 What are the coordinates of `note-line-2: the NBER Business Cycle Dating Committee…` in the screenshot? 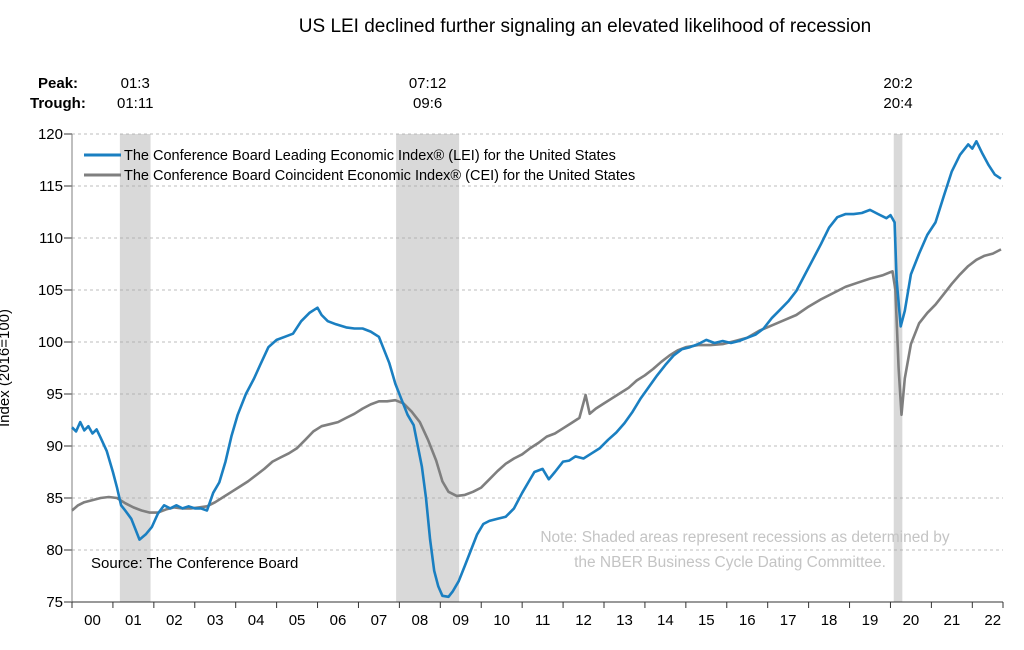 It's located at (730, 562).